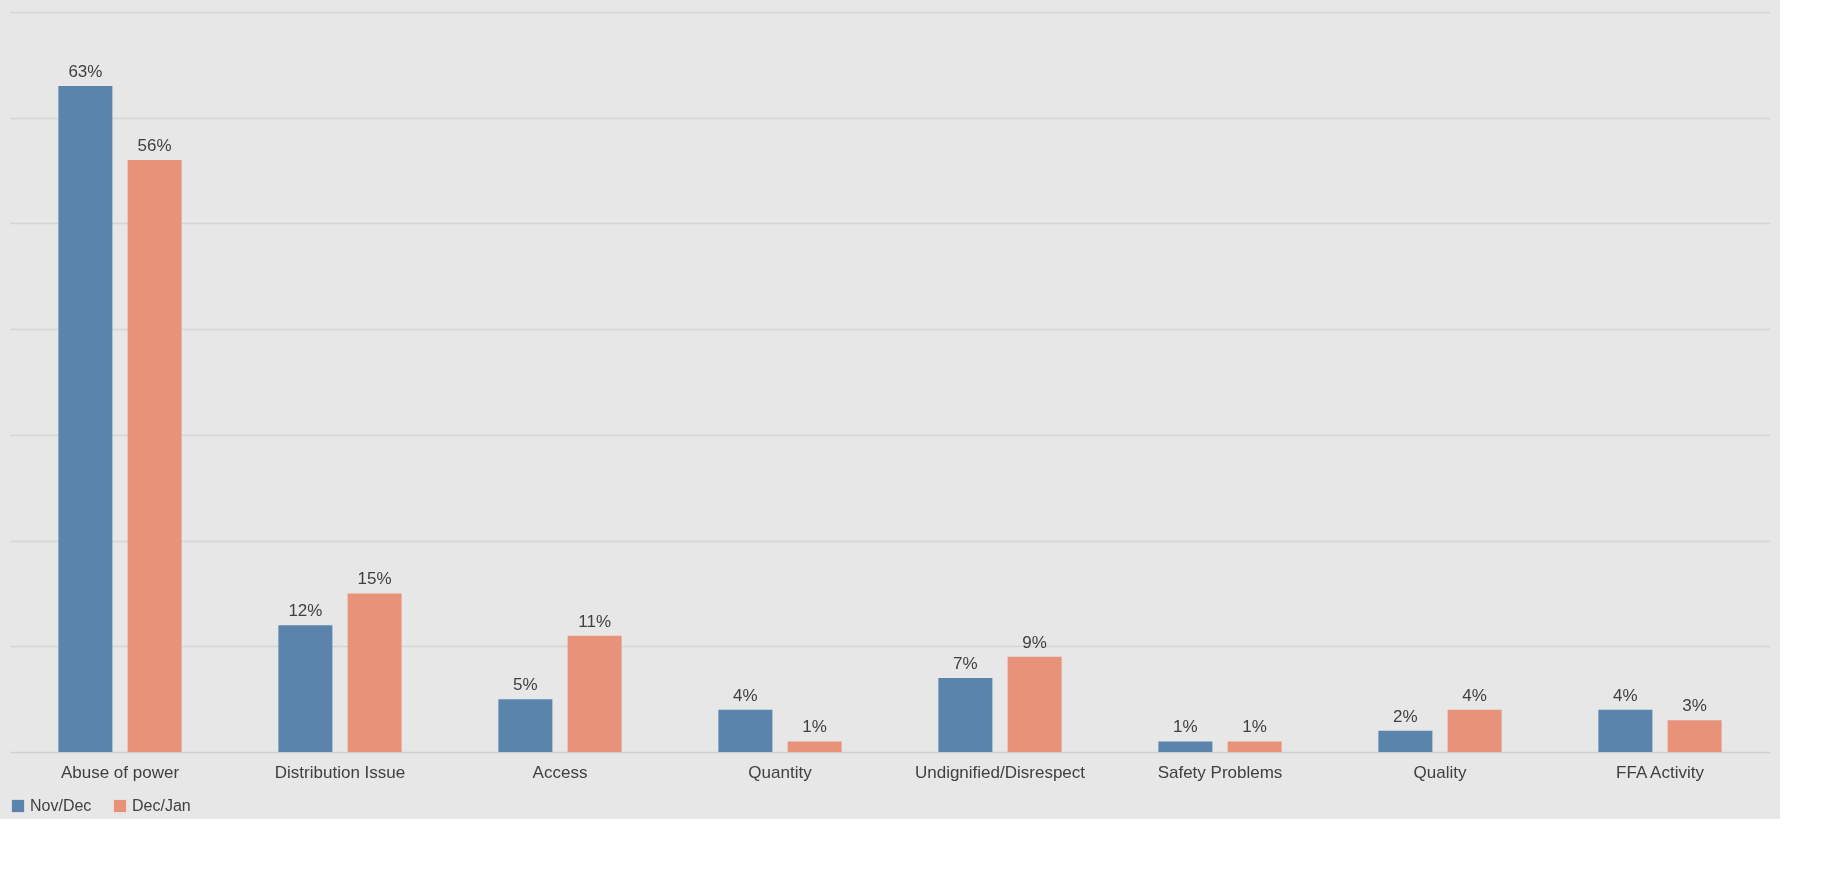  What do you see at coordinates (1220, 772) in the screenshot?
I see `x-tick-label: Safety Problems` at bounding box center [1220, 772].